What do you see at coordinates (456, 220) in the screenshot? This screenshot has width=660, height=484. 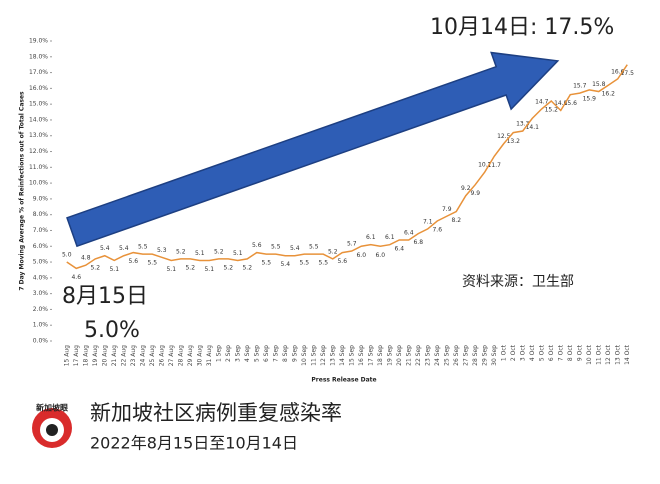 I see `value-label: 8.2` at bounding box center [456, 220].